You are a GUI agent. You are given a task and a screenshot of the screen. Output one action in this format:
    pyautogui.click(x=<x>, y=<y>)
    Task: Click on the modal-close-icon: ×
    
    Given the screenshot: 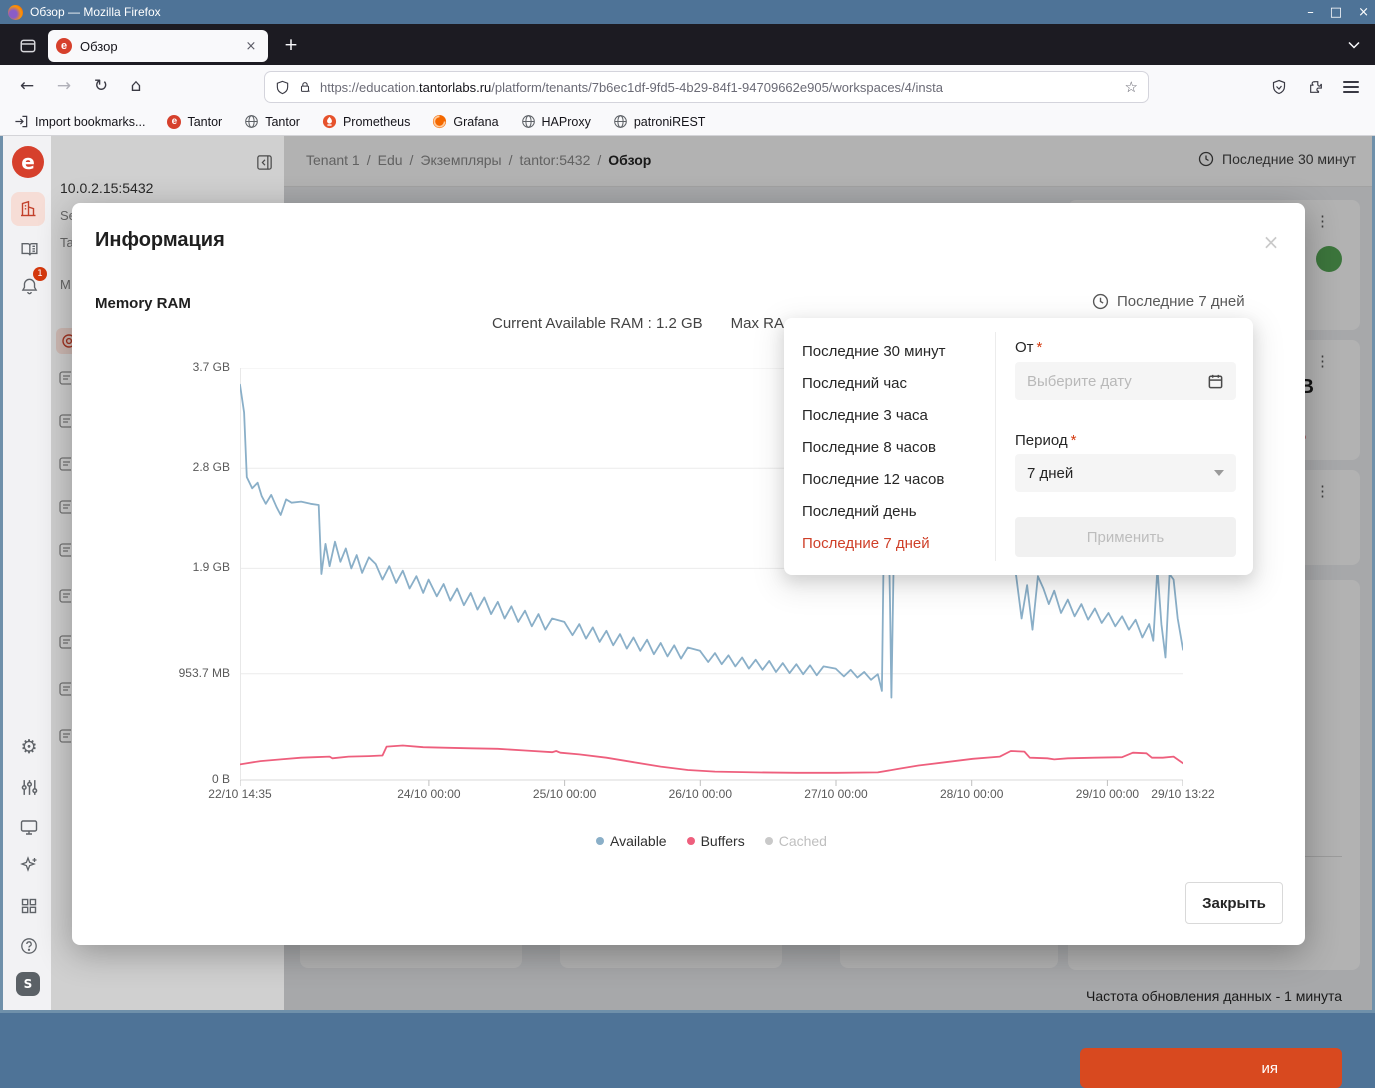 What is the action you would take?
    pyautogui.click(x=1271, y=242)
    